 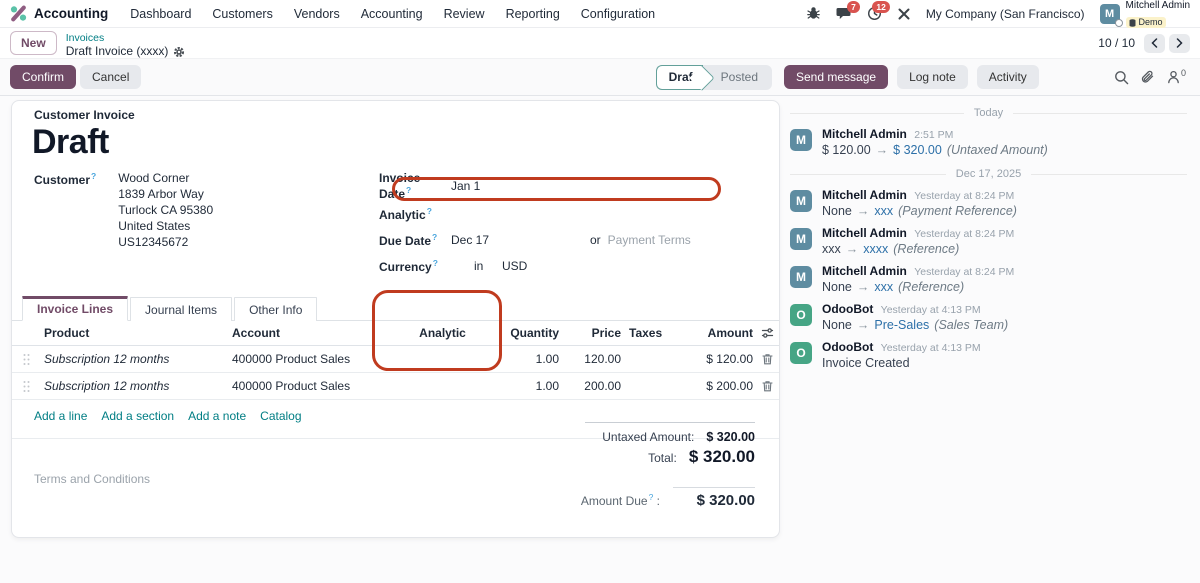 I want to click on column-analytic: Analytic, so click(x=442, y=333).